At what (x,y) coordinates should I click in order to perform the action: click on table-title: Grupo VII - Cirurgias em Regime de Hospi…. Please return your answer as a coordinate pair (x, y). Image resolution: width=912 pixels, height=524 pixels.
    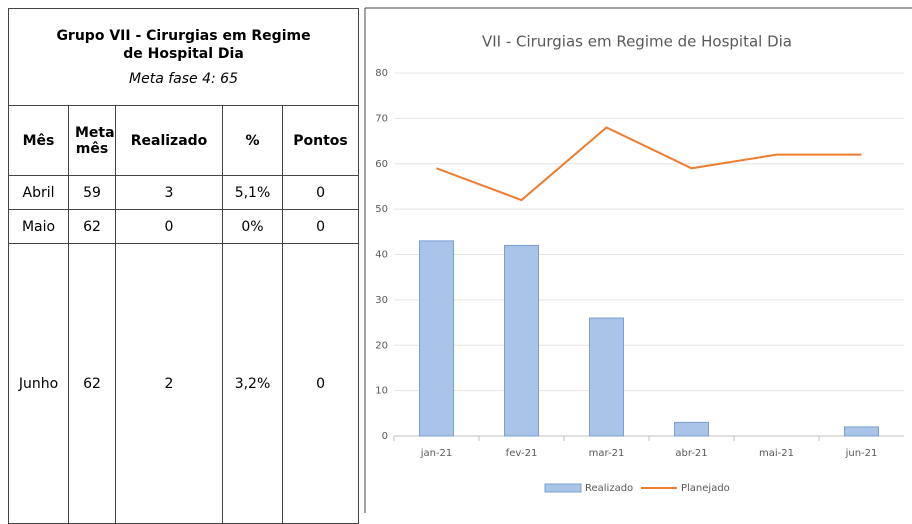
    Looking at the image, I should click on (183, 45).